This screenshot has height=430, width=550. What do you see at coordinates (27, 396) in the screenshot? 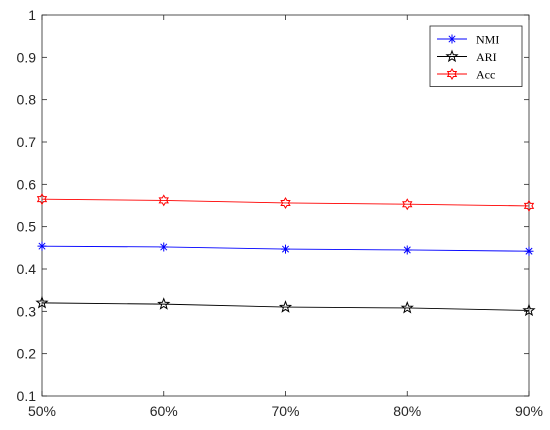
I see `y-tick-label: 0.1` at bounding box center [27, 396].